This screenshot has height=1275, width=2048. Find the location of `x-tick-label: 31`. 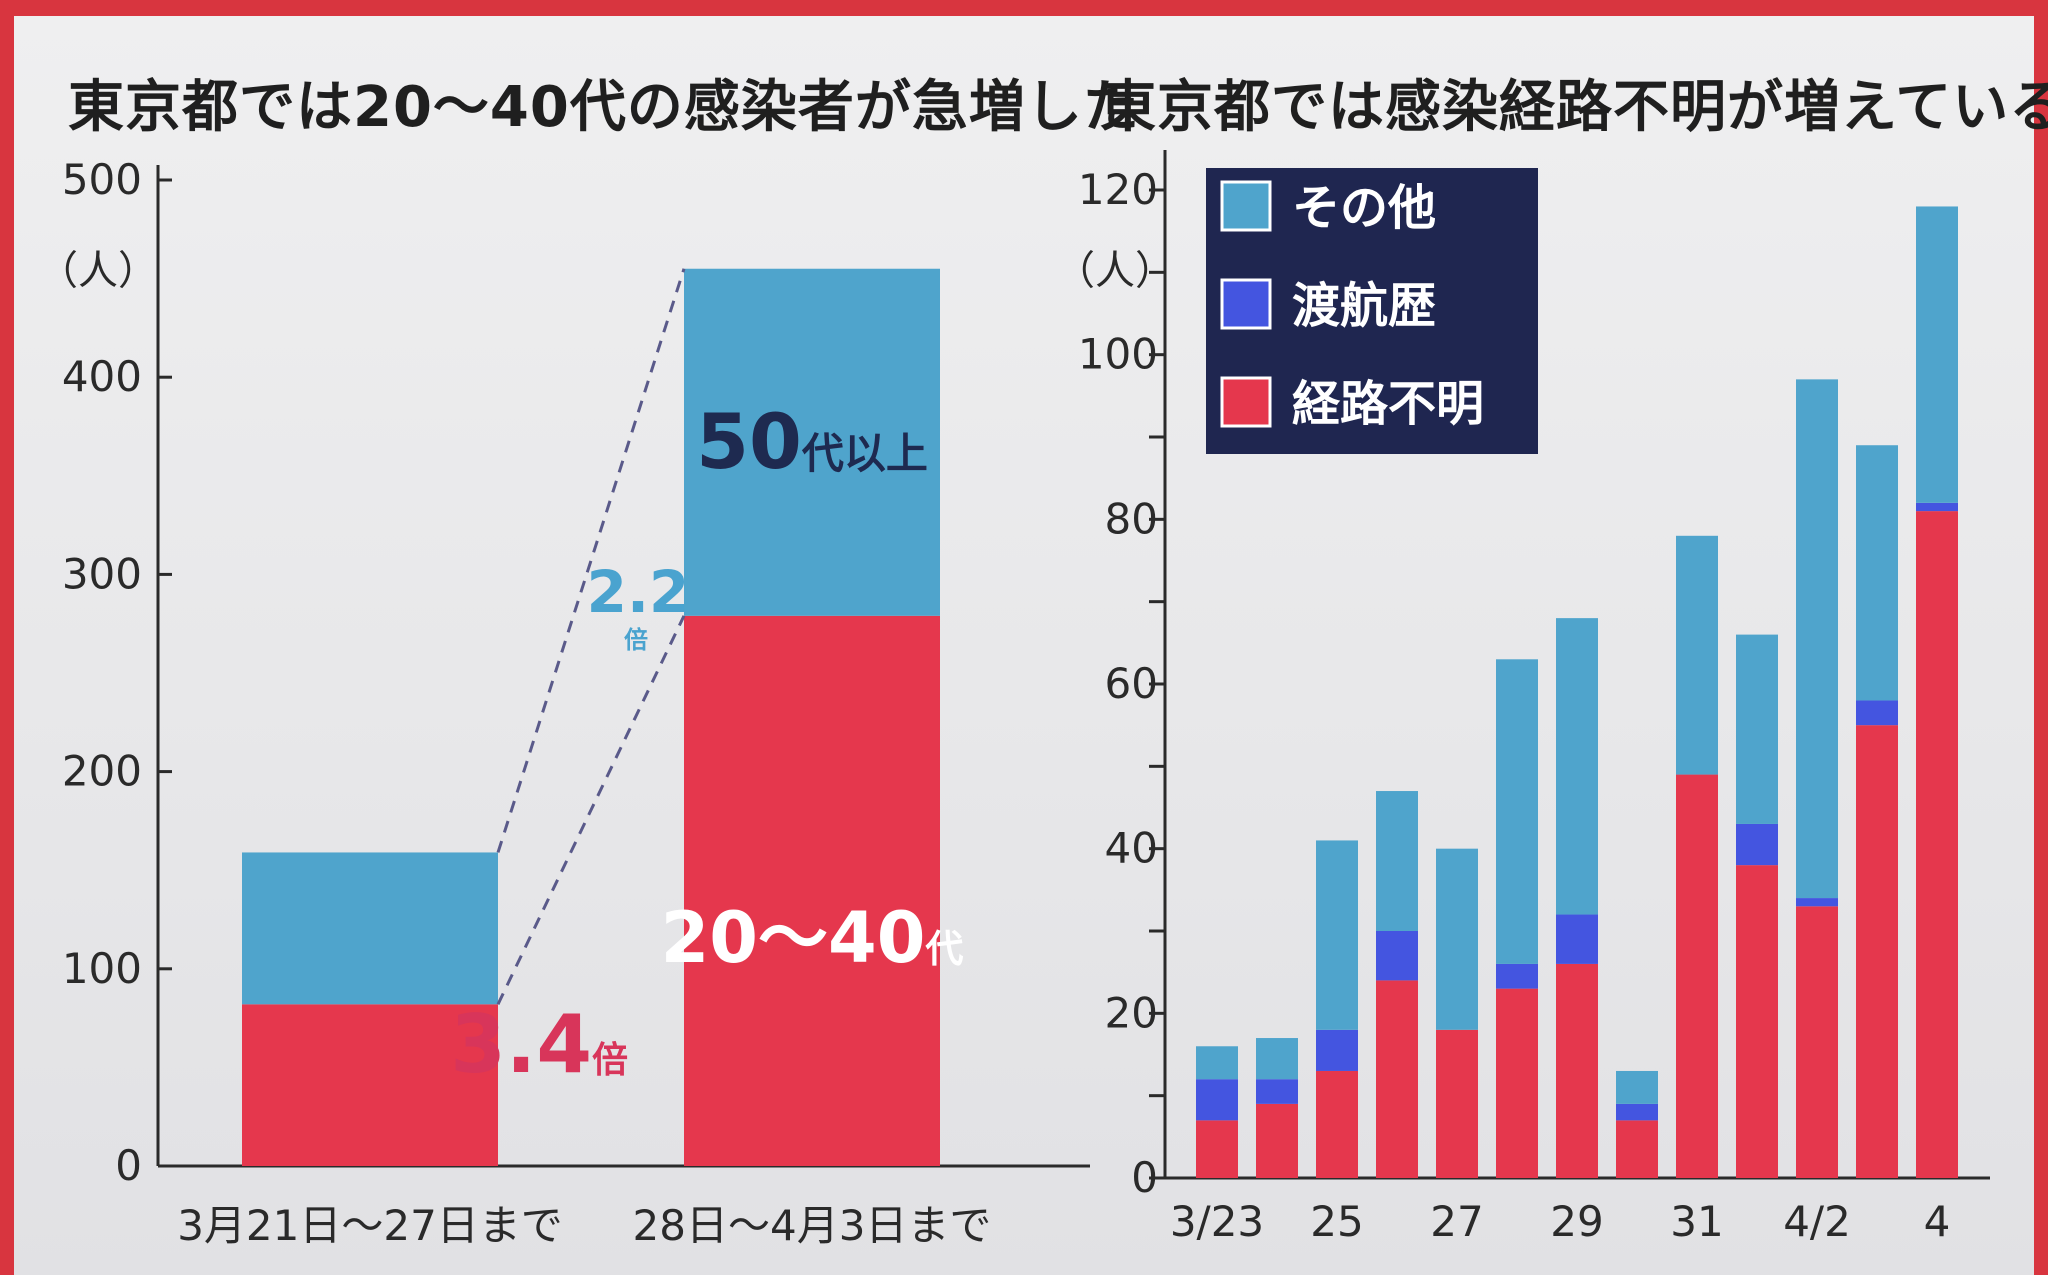

x-tick-label: 31 is located at coordinates (1696, 1221).